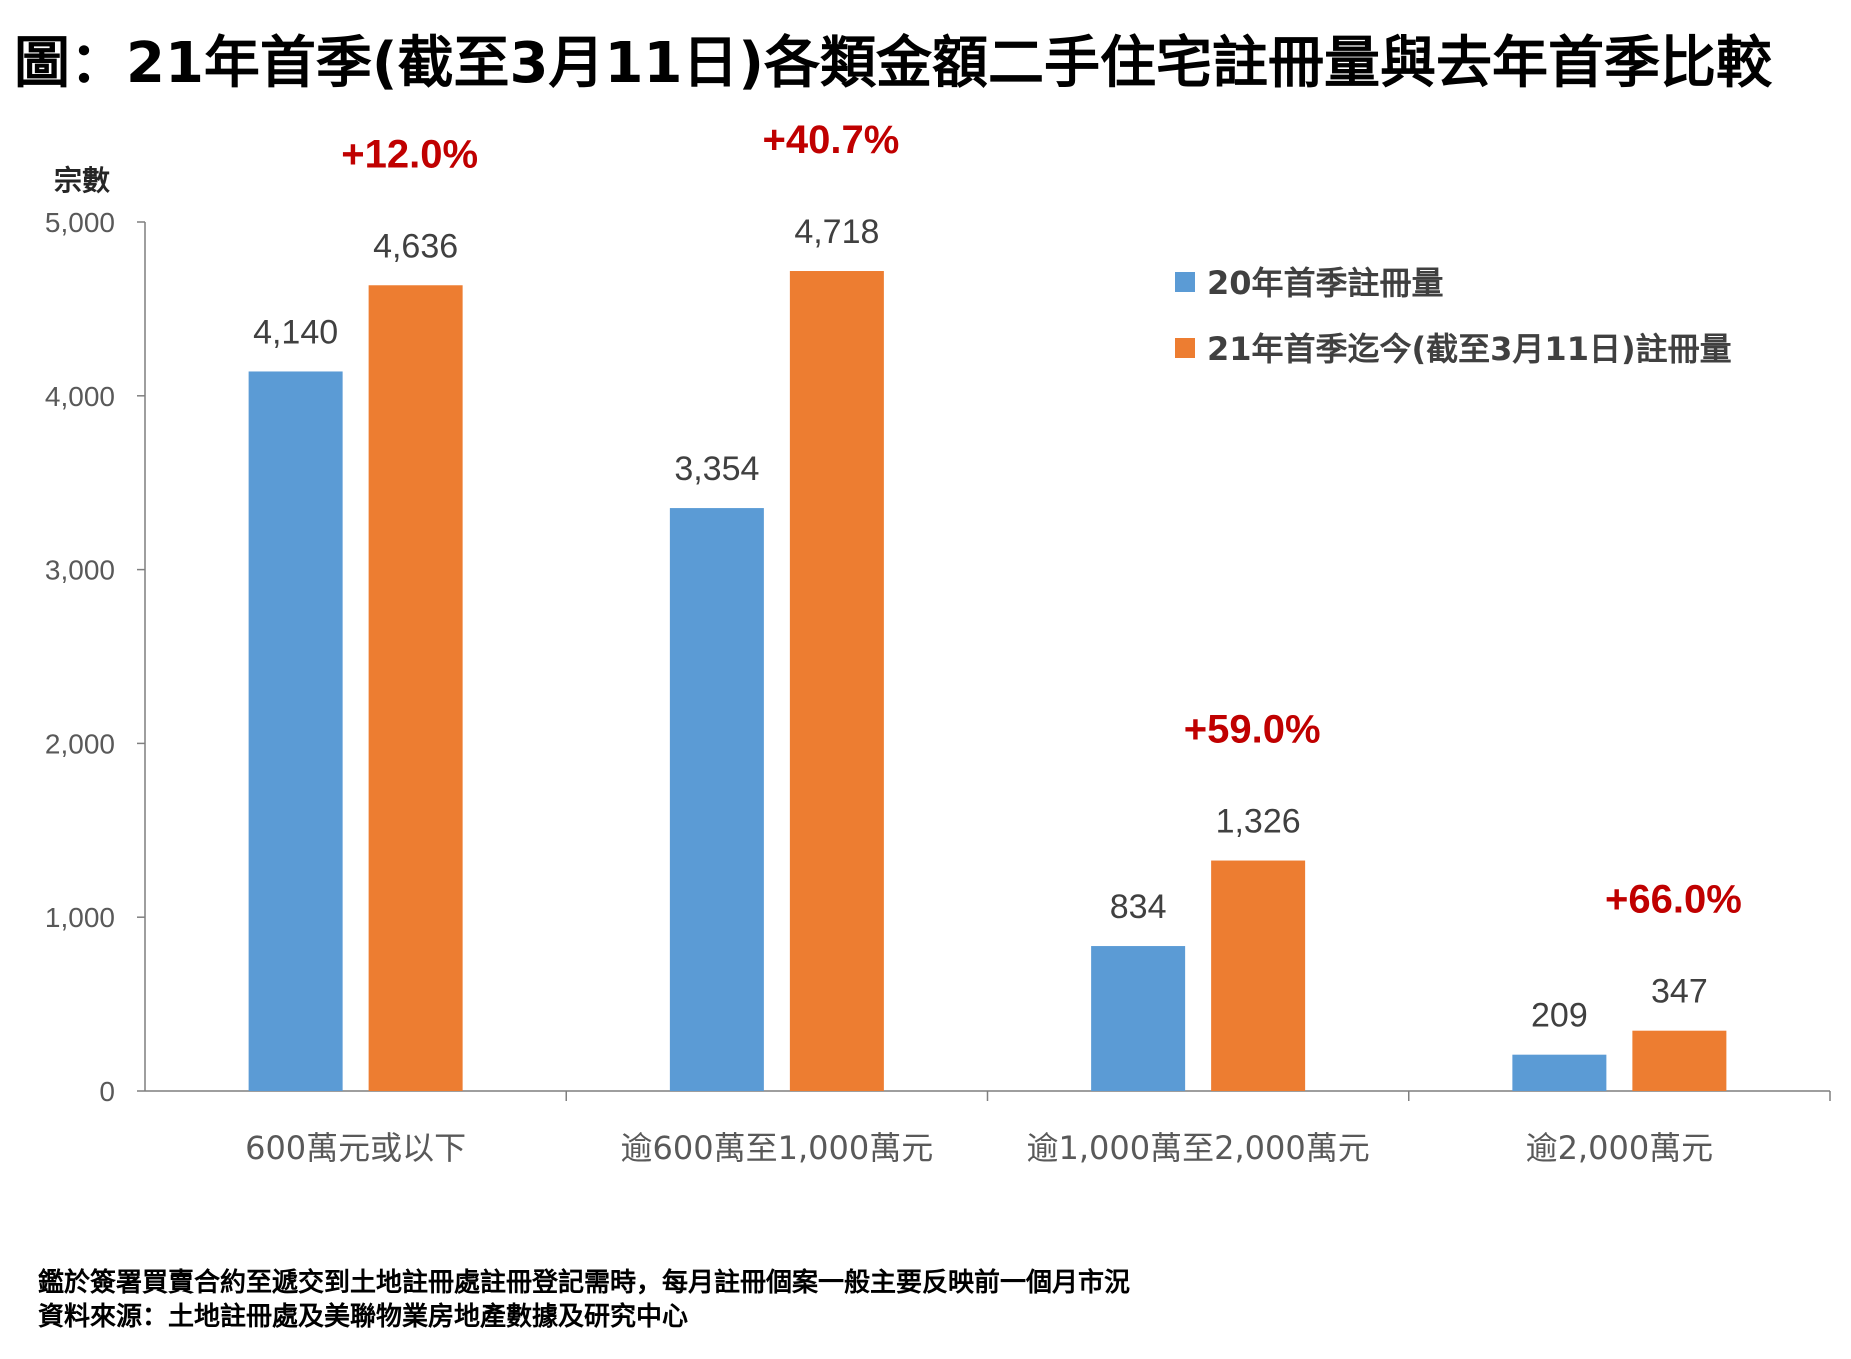  What do you see at coordinates (893, 63) in the screenshot?
I see `chart-title: 圖：21年首季(截至3月11日)各類金額二手住宅註冊量與去年首季比較` at bounding box center [893, 63].